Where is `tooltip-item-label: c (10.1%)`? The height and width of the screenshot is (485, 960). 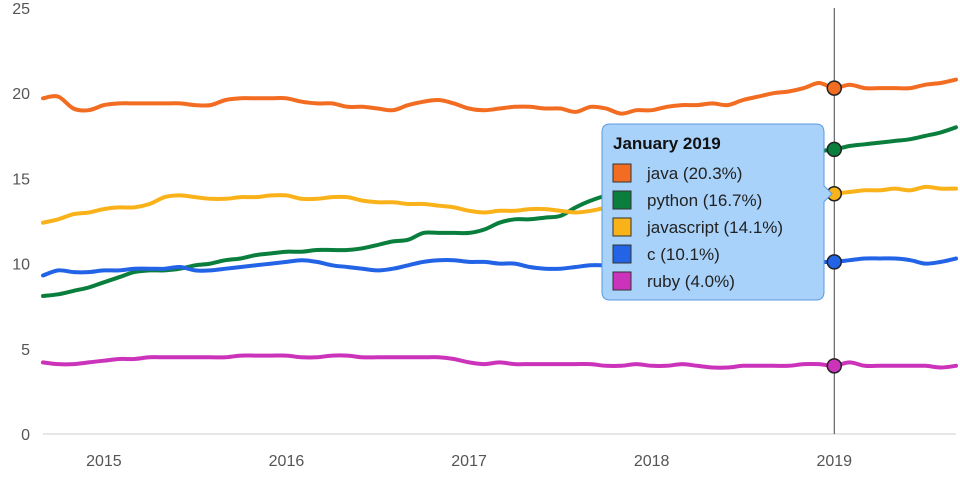 tooltip-item-label: c (10.1%) is located at coordinates (683, 254).